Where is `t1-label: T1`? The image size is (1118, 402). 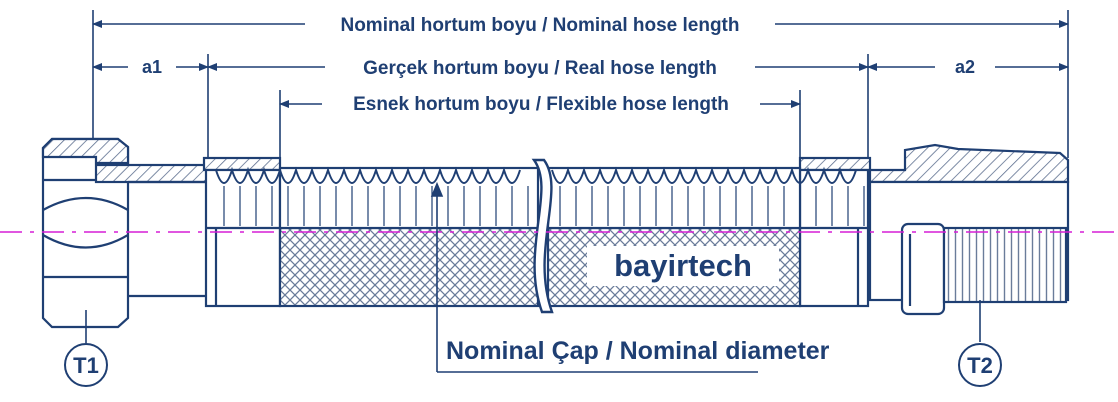
t1-label: T1 is located at coordinates (86, 365).